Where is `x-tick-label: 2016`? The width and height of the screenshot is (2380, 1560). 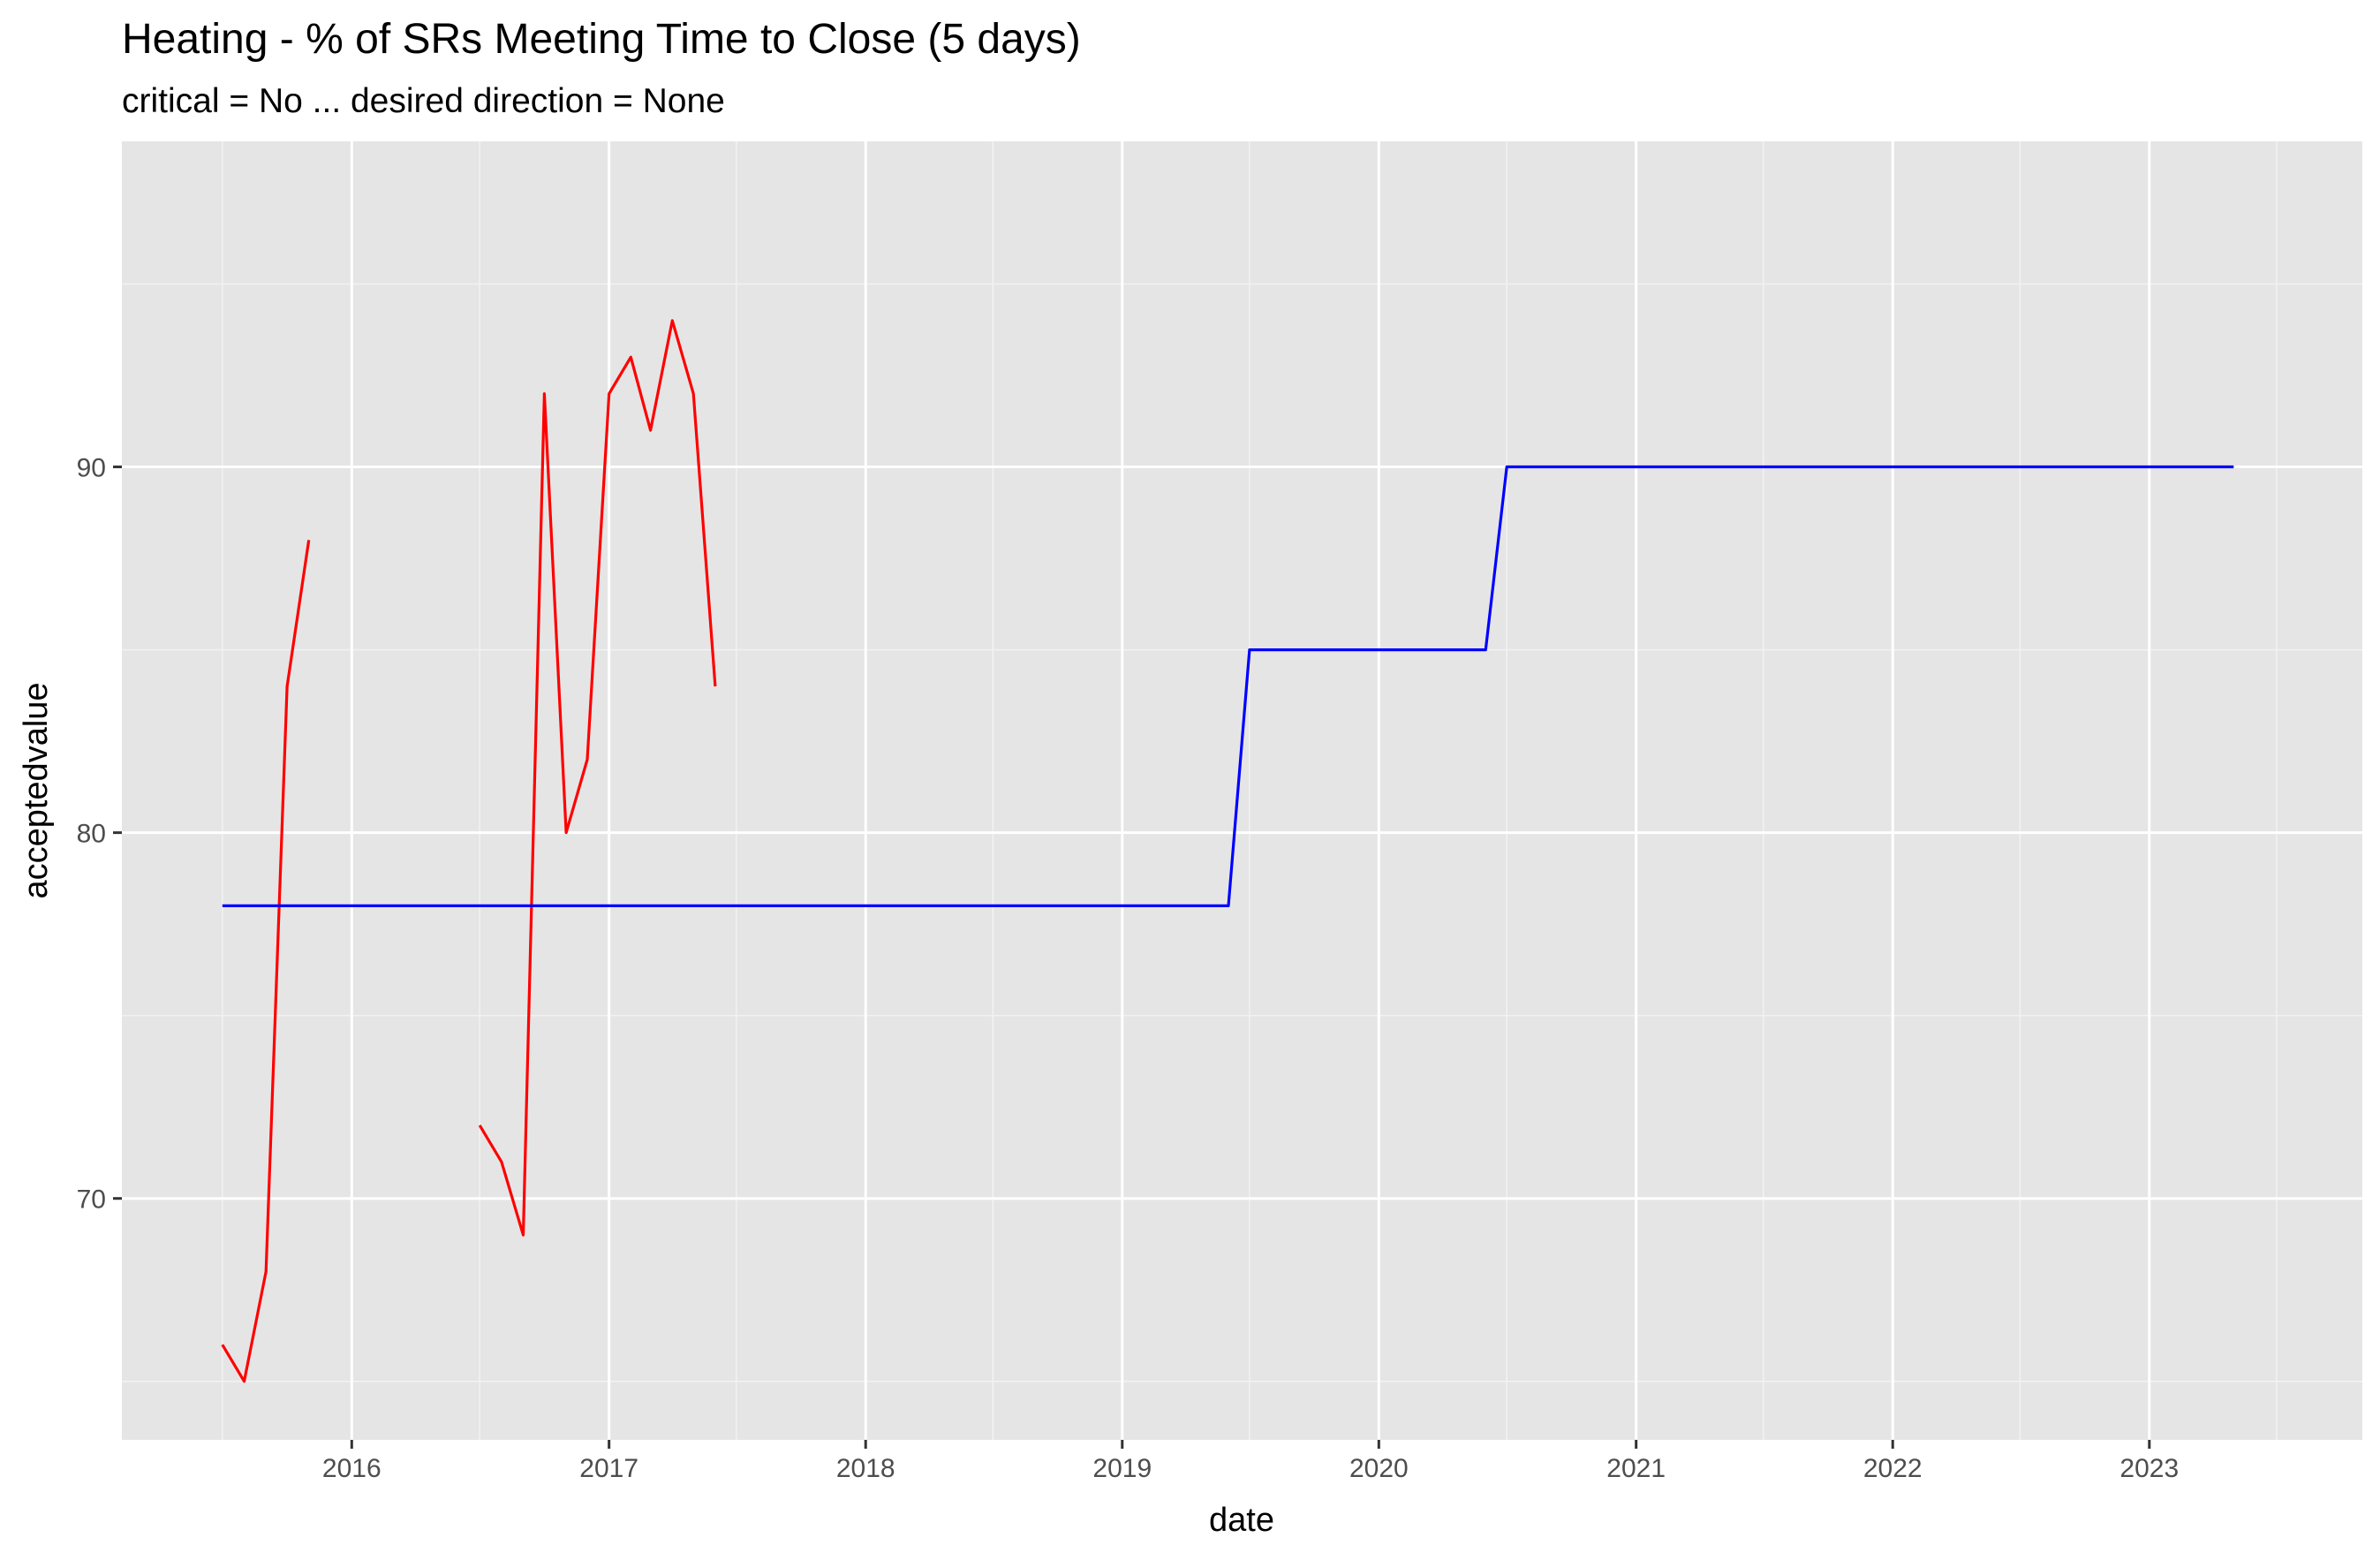 x-tick-label: 2016 is located at coordinates (352, 1468).